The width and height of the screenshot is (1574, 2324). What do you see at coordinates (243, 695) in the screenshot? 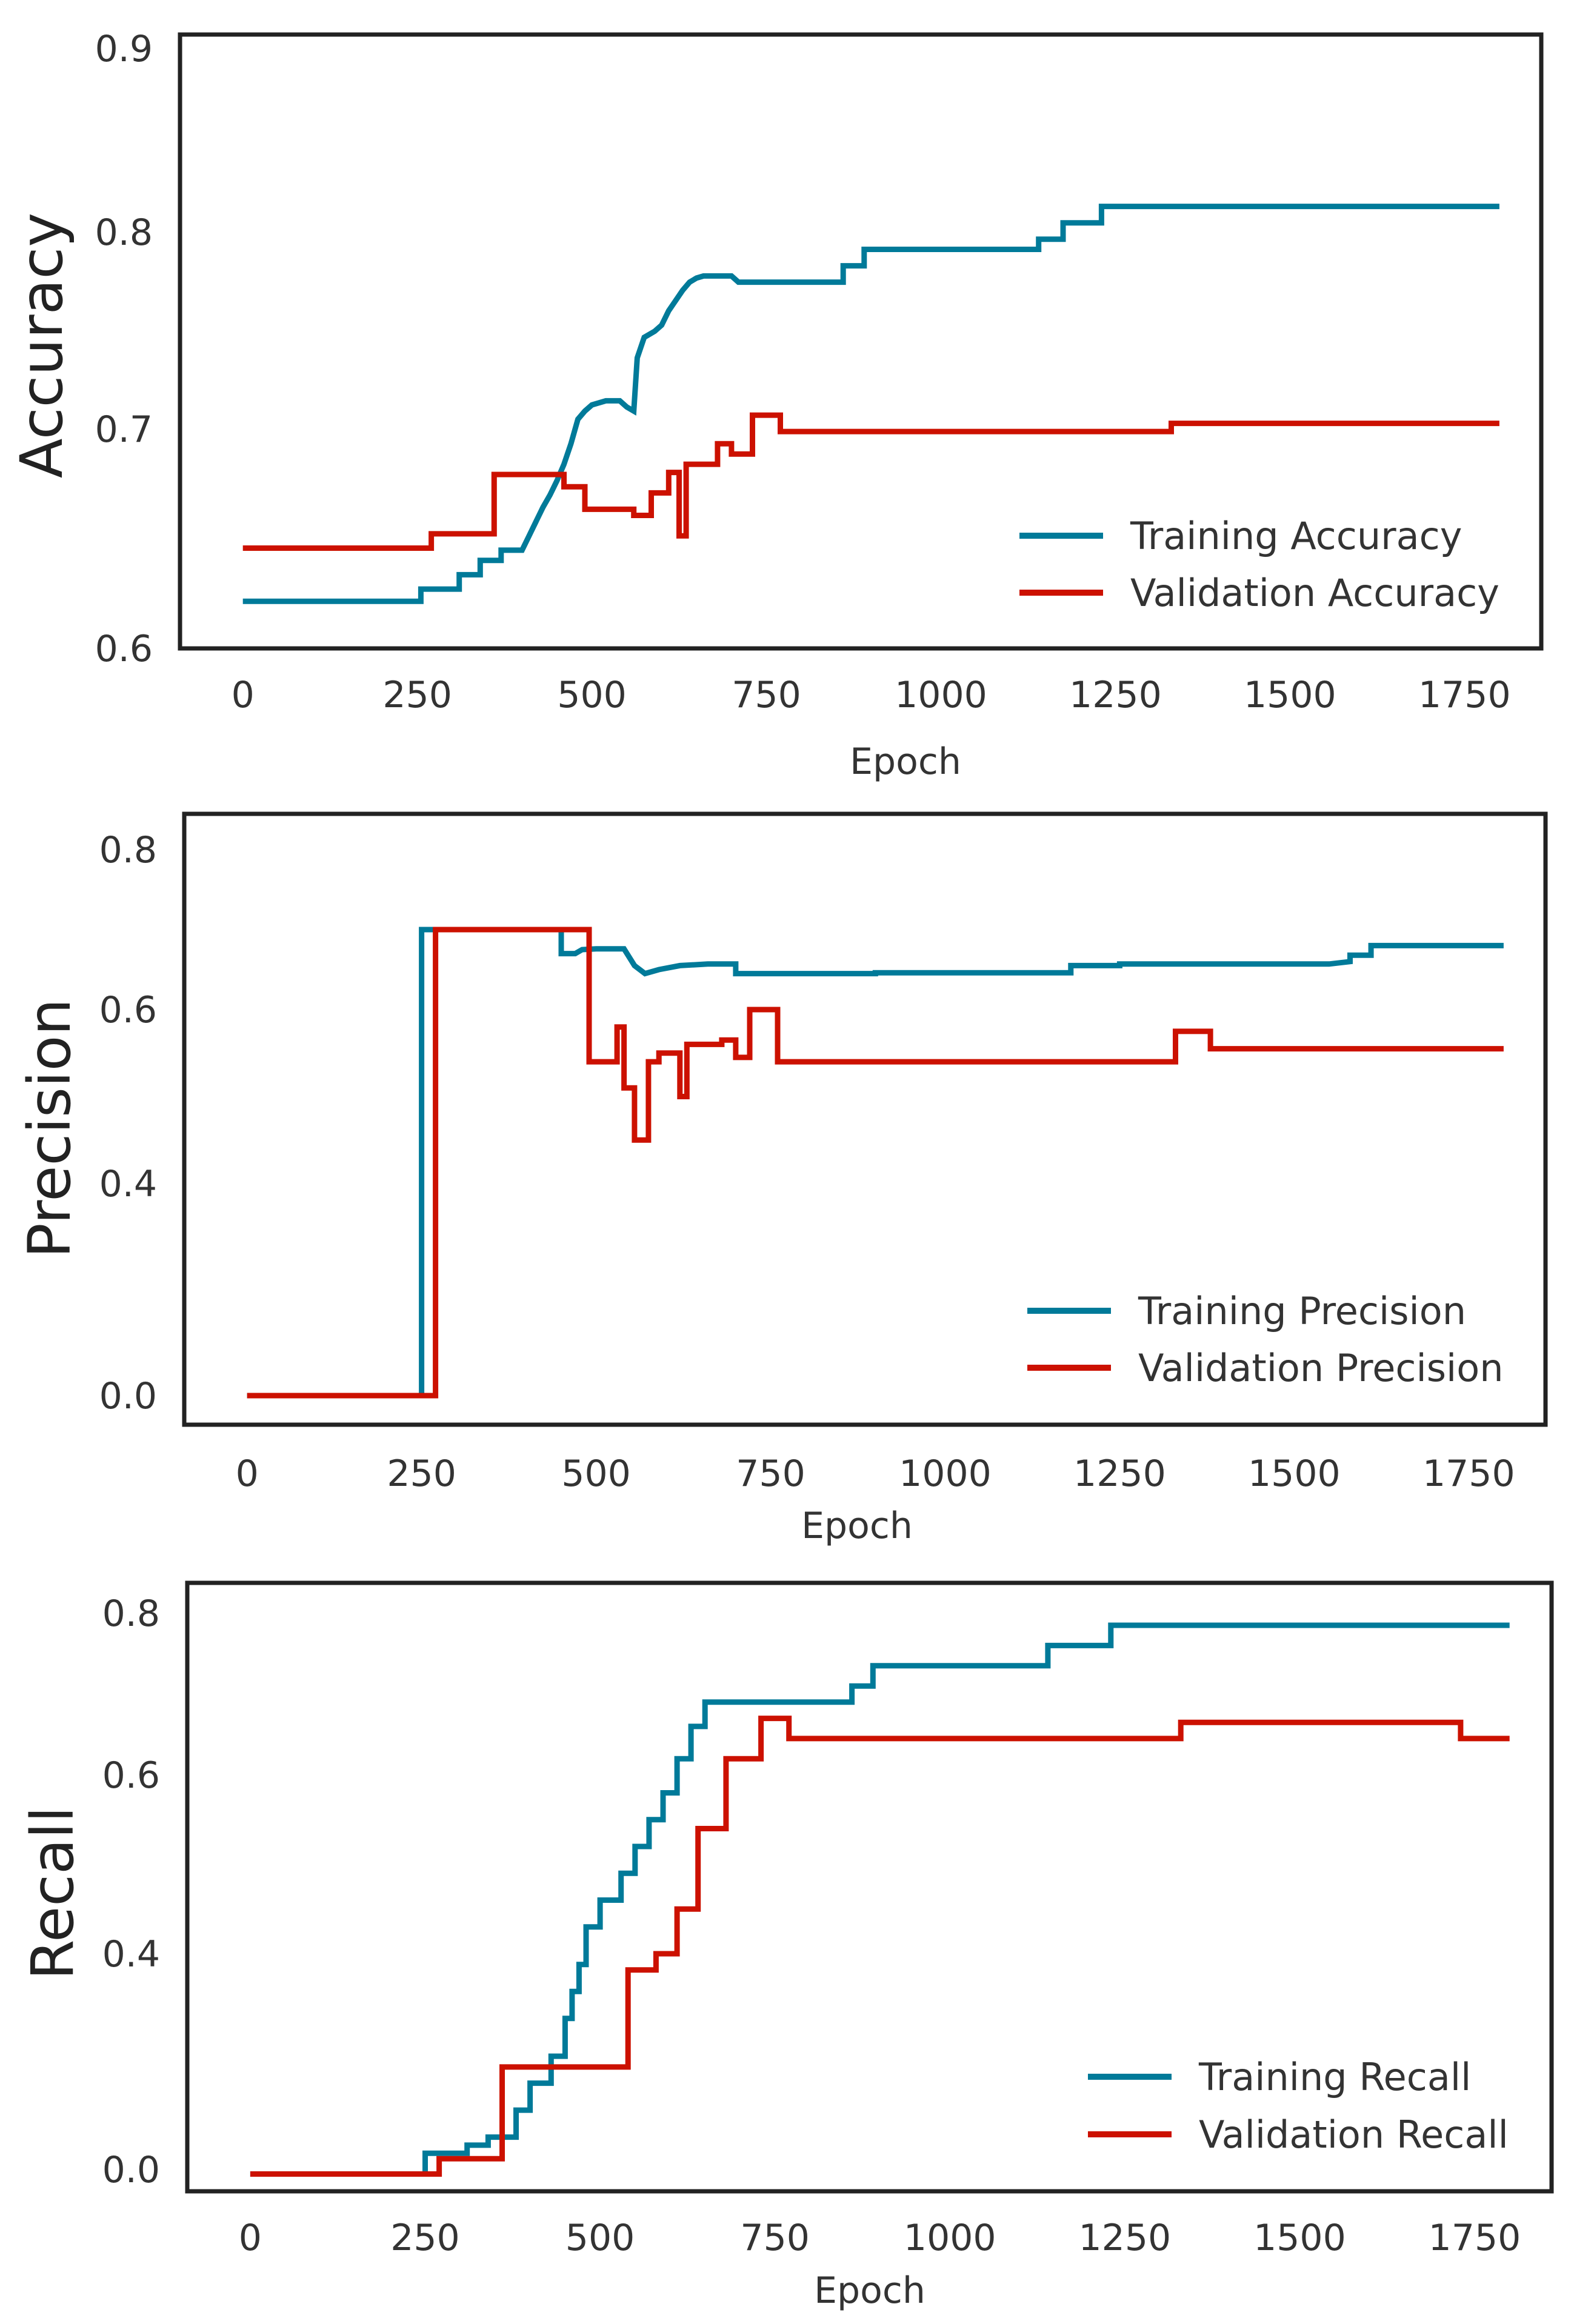
I see `accuracy-x-tick-0: 0` at bounding box center [243, 695].